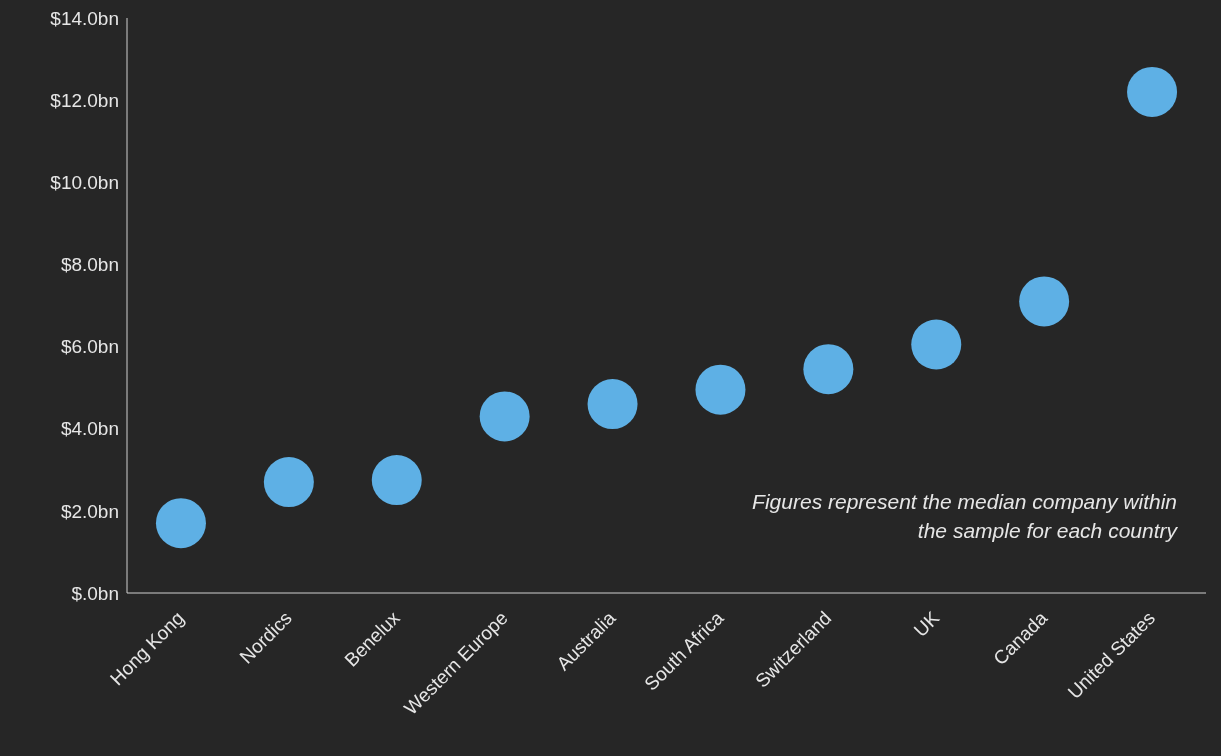 This screenshot has height=756, width=1221. Describe the element at coordinates (89, 429) in the screenshot. I see `y-tick-label: $4.0bn` at that location.